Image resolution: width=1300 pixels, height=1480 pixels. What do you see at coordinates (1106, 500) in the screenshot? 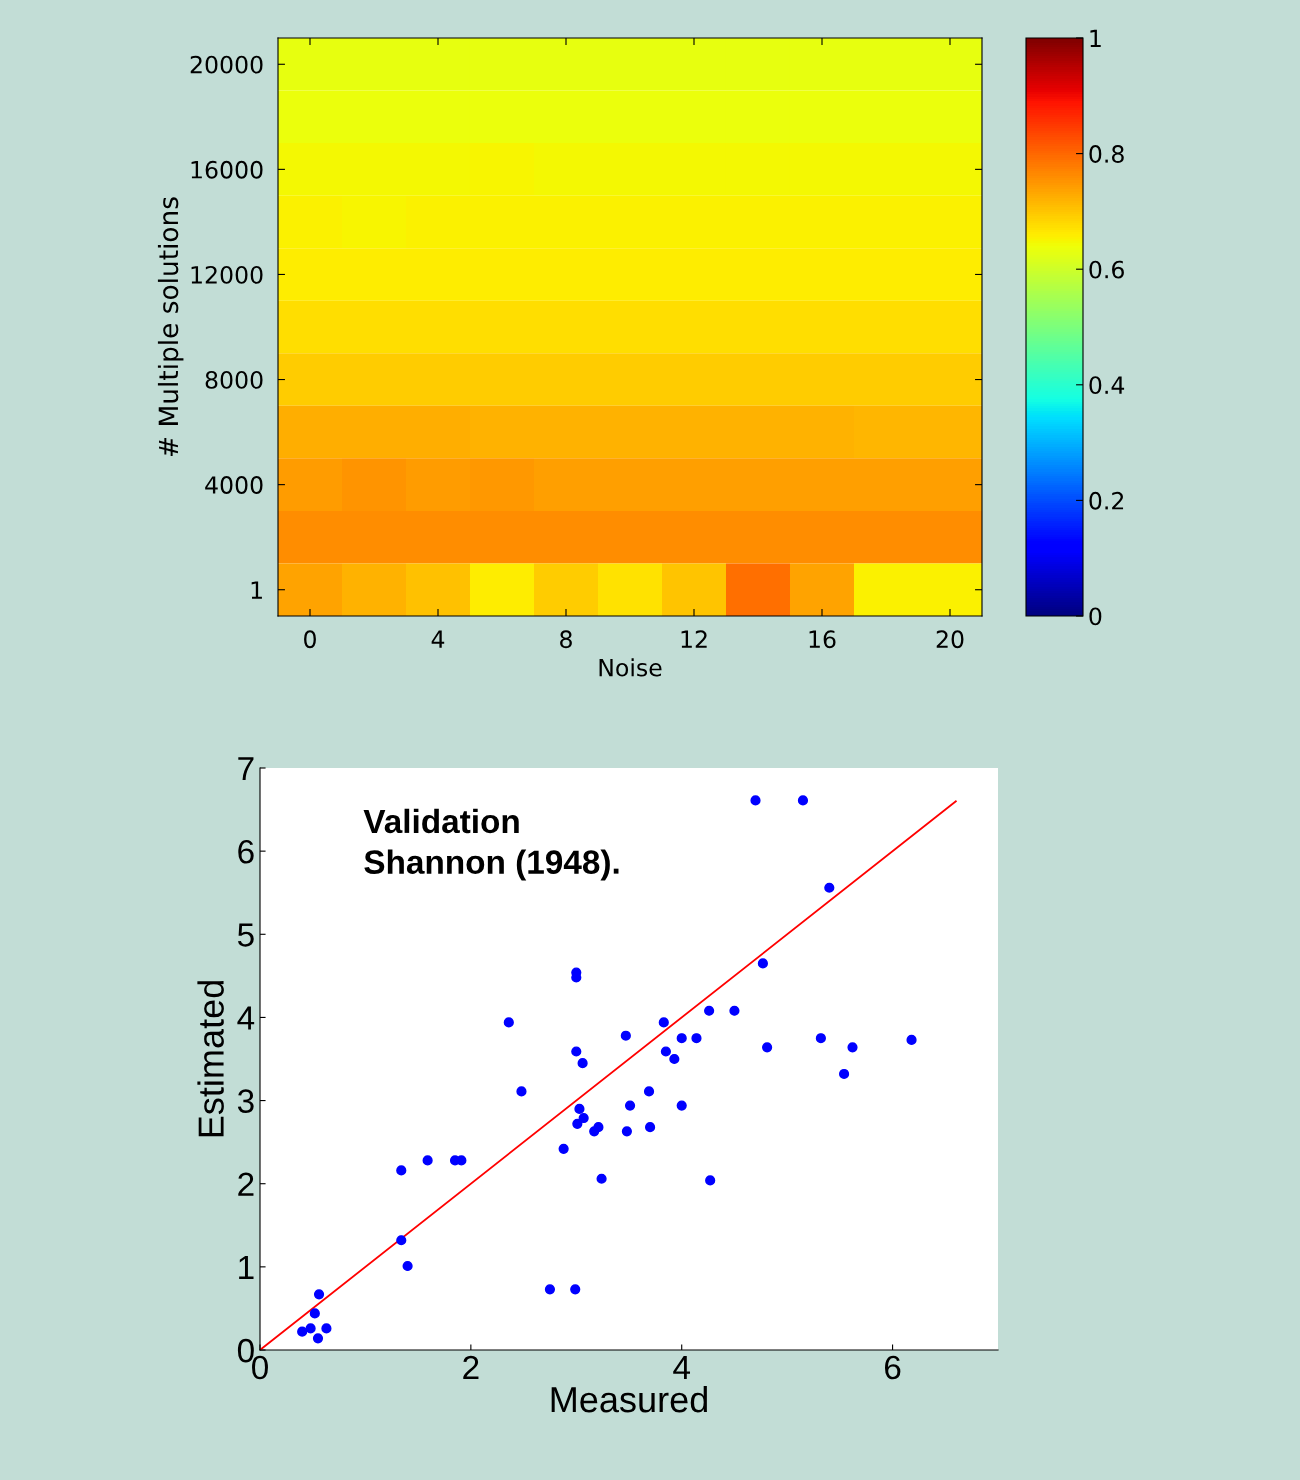
I see `color-bar-label: 0.2` at bounding box center [1106, 500].